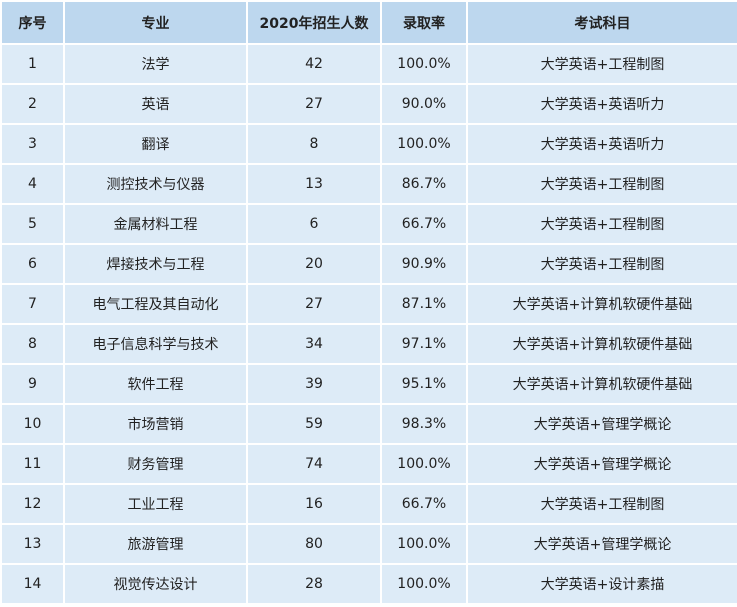 The image size is (737, 607). I want to click on table-cell: 软件工程, so click(155, 384).